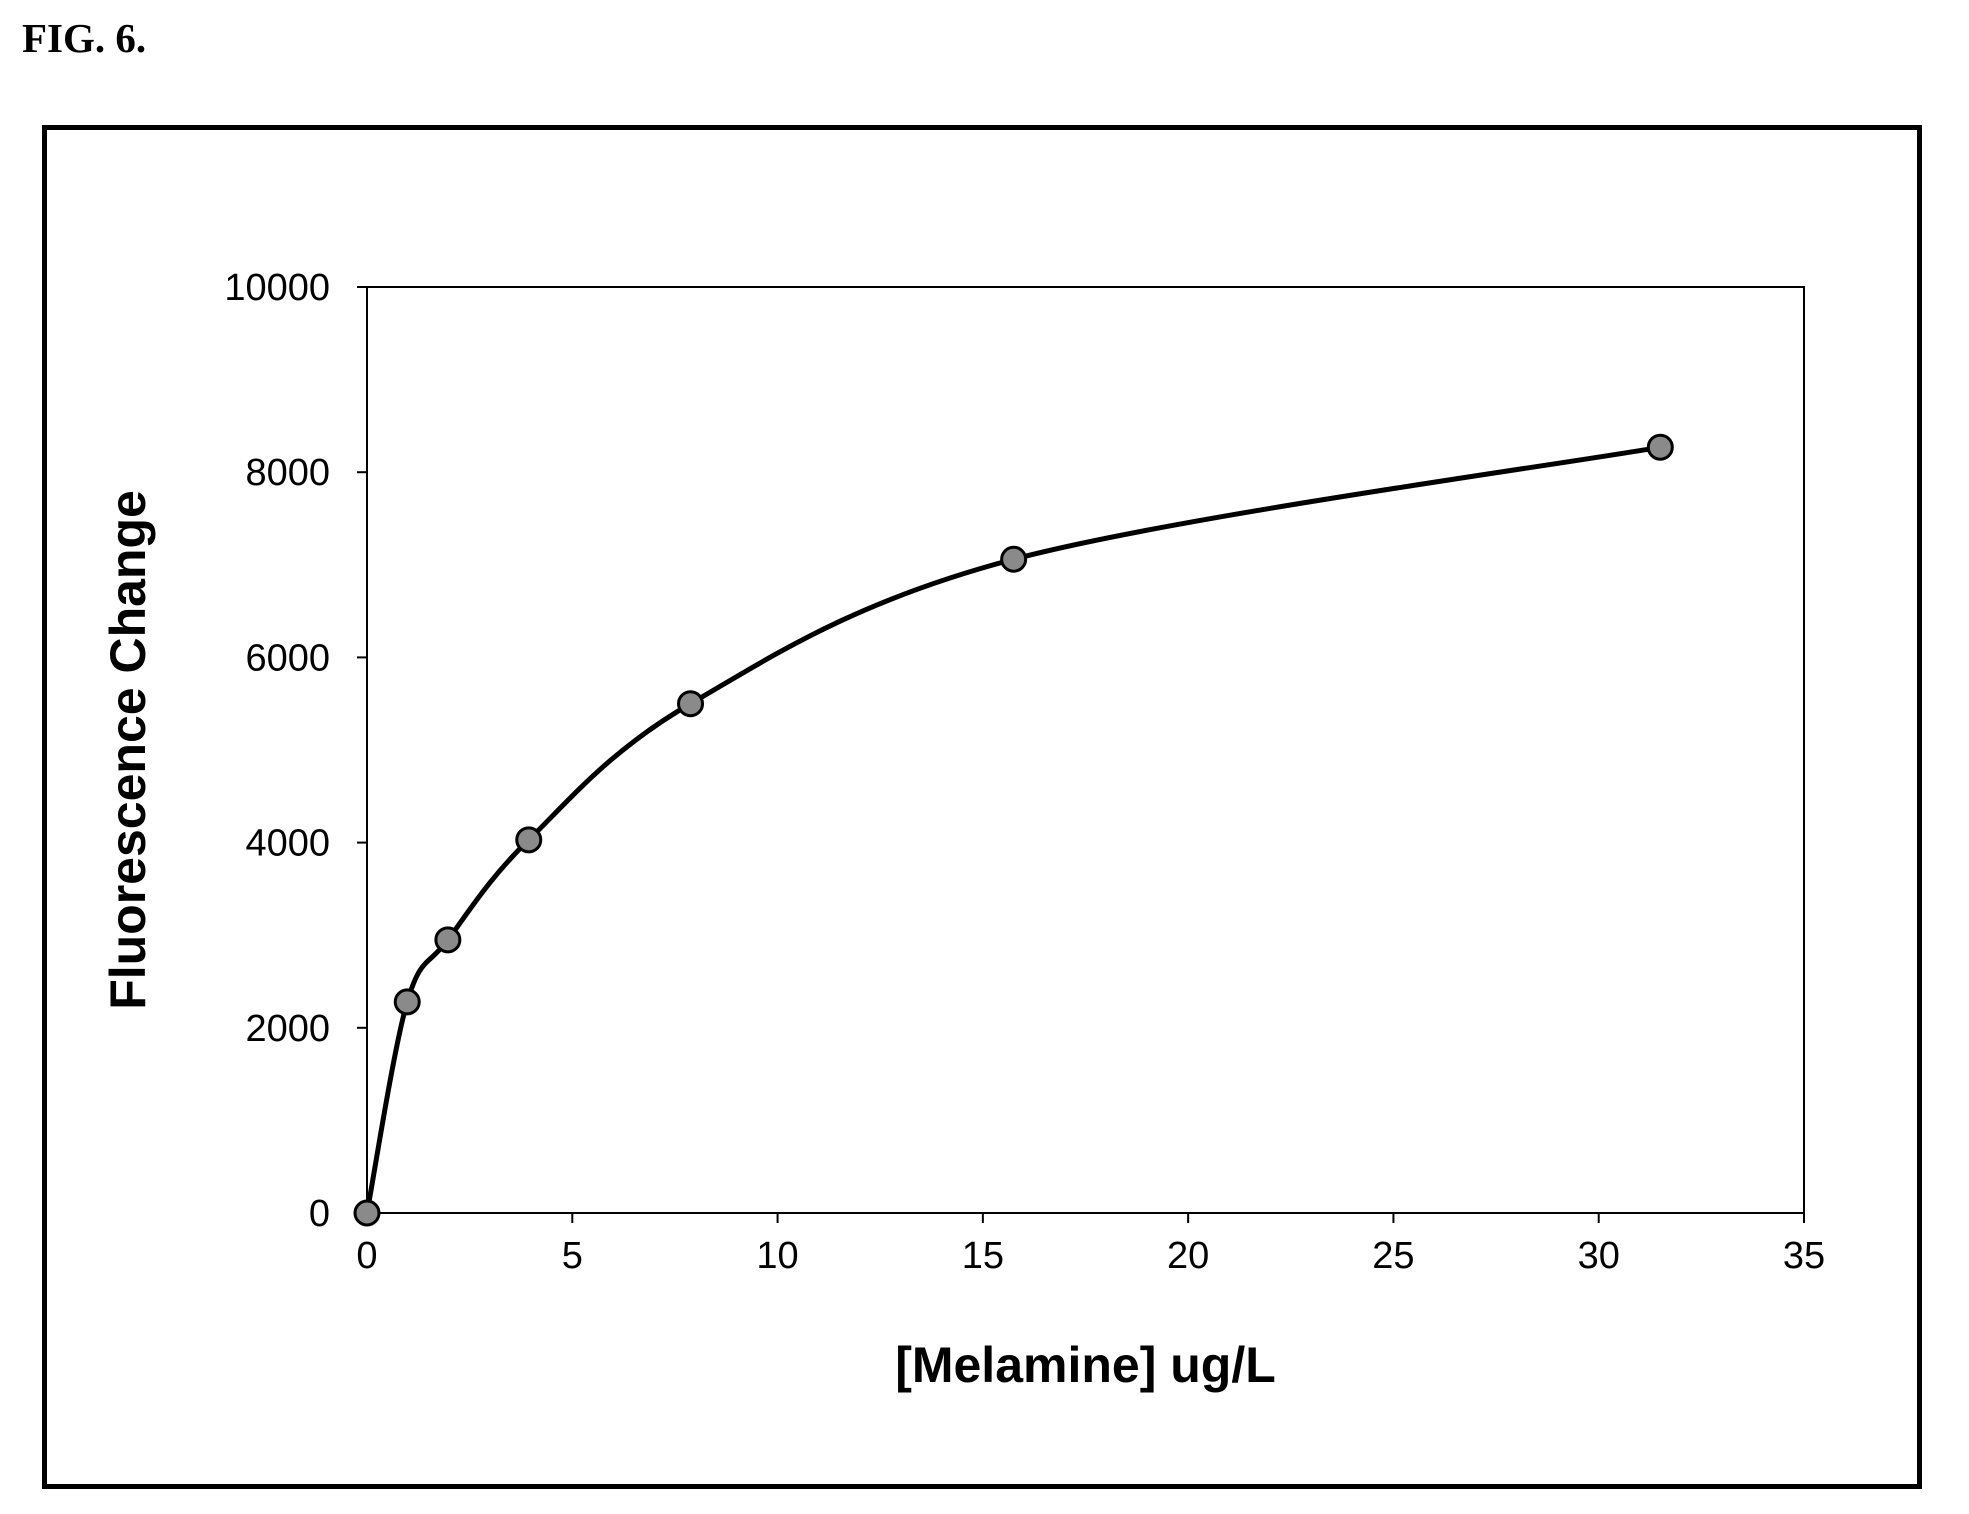 The height and width of the screenshot is (1514, 1969). What do you see at coordinates (1804, 1256) in the screenshot?
I see `x-tick-label: 35` at bounding box center [1804, 1256].